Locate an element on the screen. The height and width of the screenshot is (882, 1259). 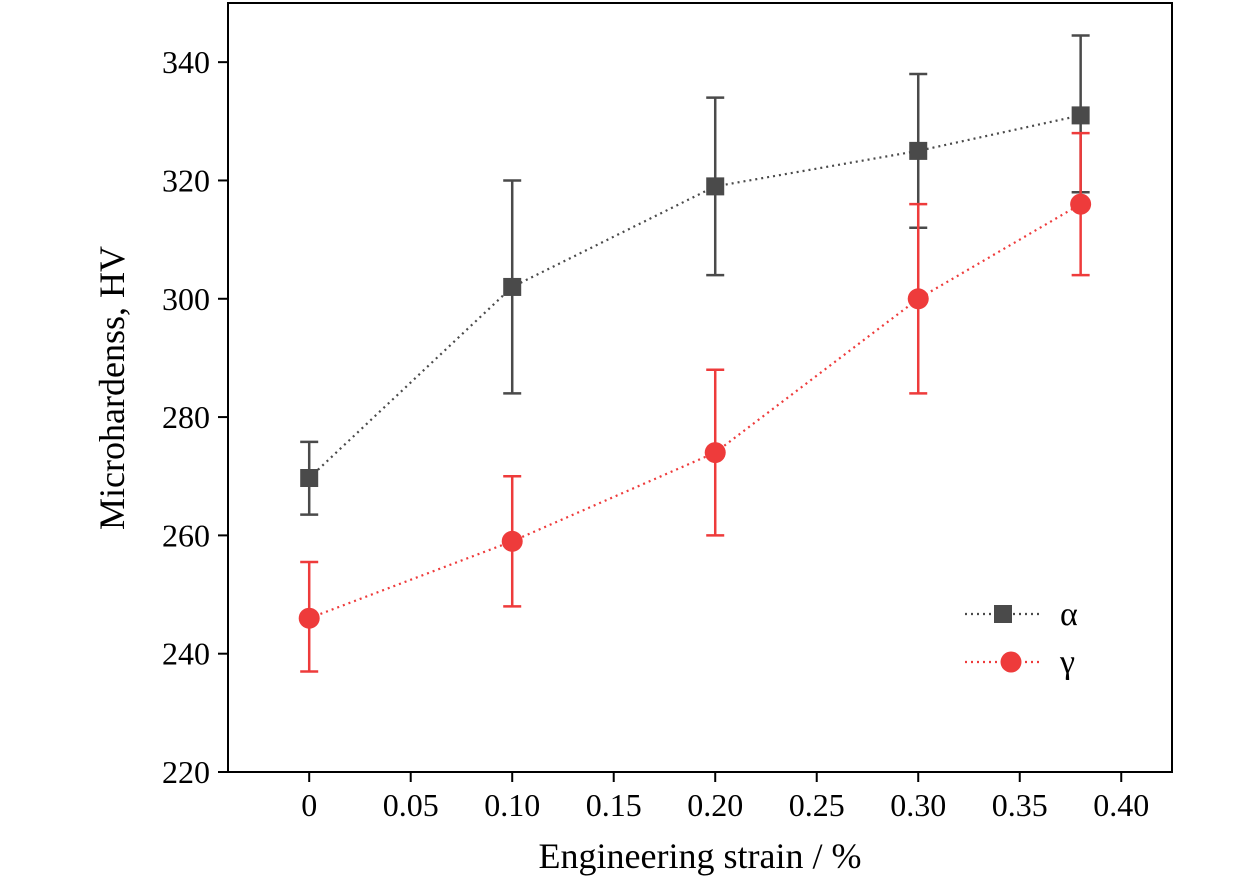
y-tick-label: 220 is located at coordinates (186, 772).